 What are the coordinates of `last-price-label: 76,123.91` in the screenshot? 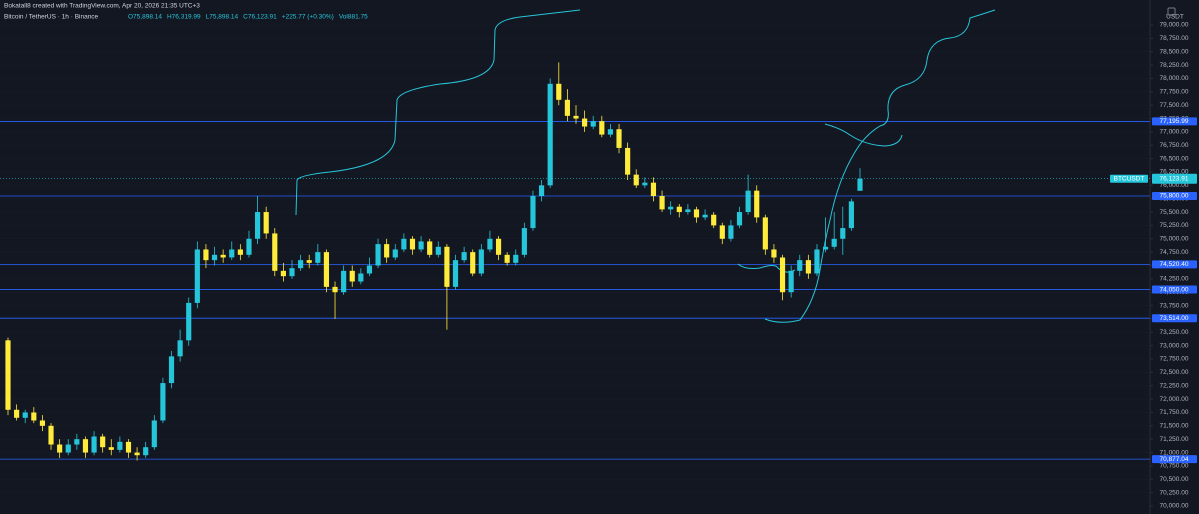 It's located at (1174, 178).